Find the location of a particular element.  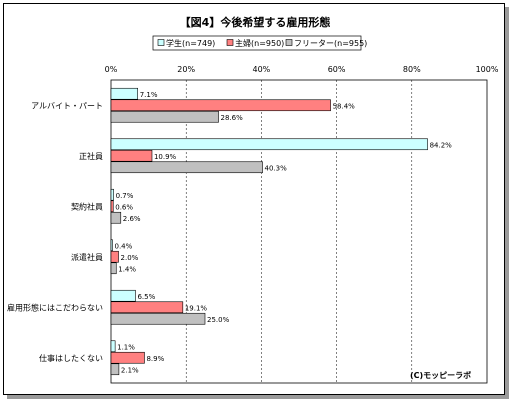

x-tick-label: 20% is located at coordinates (186, 69).